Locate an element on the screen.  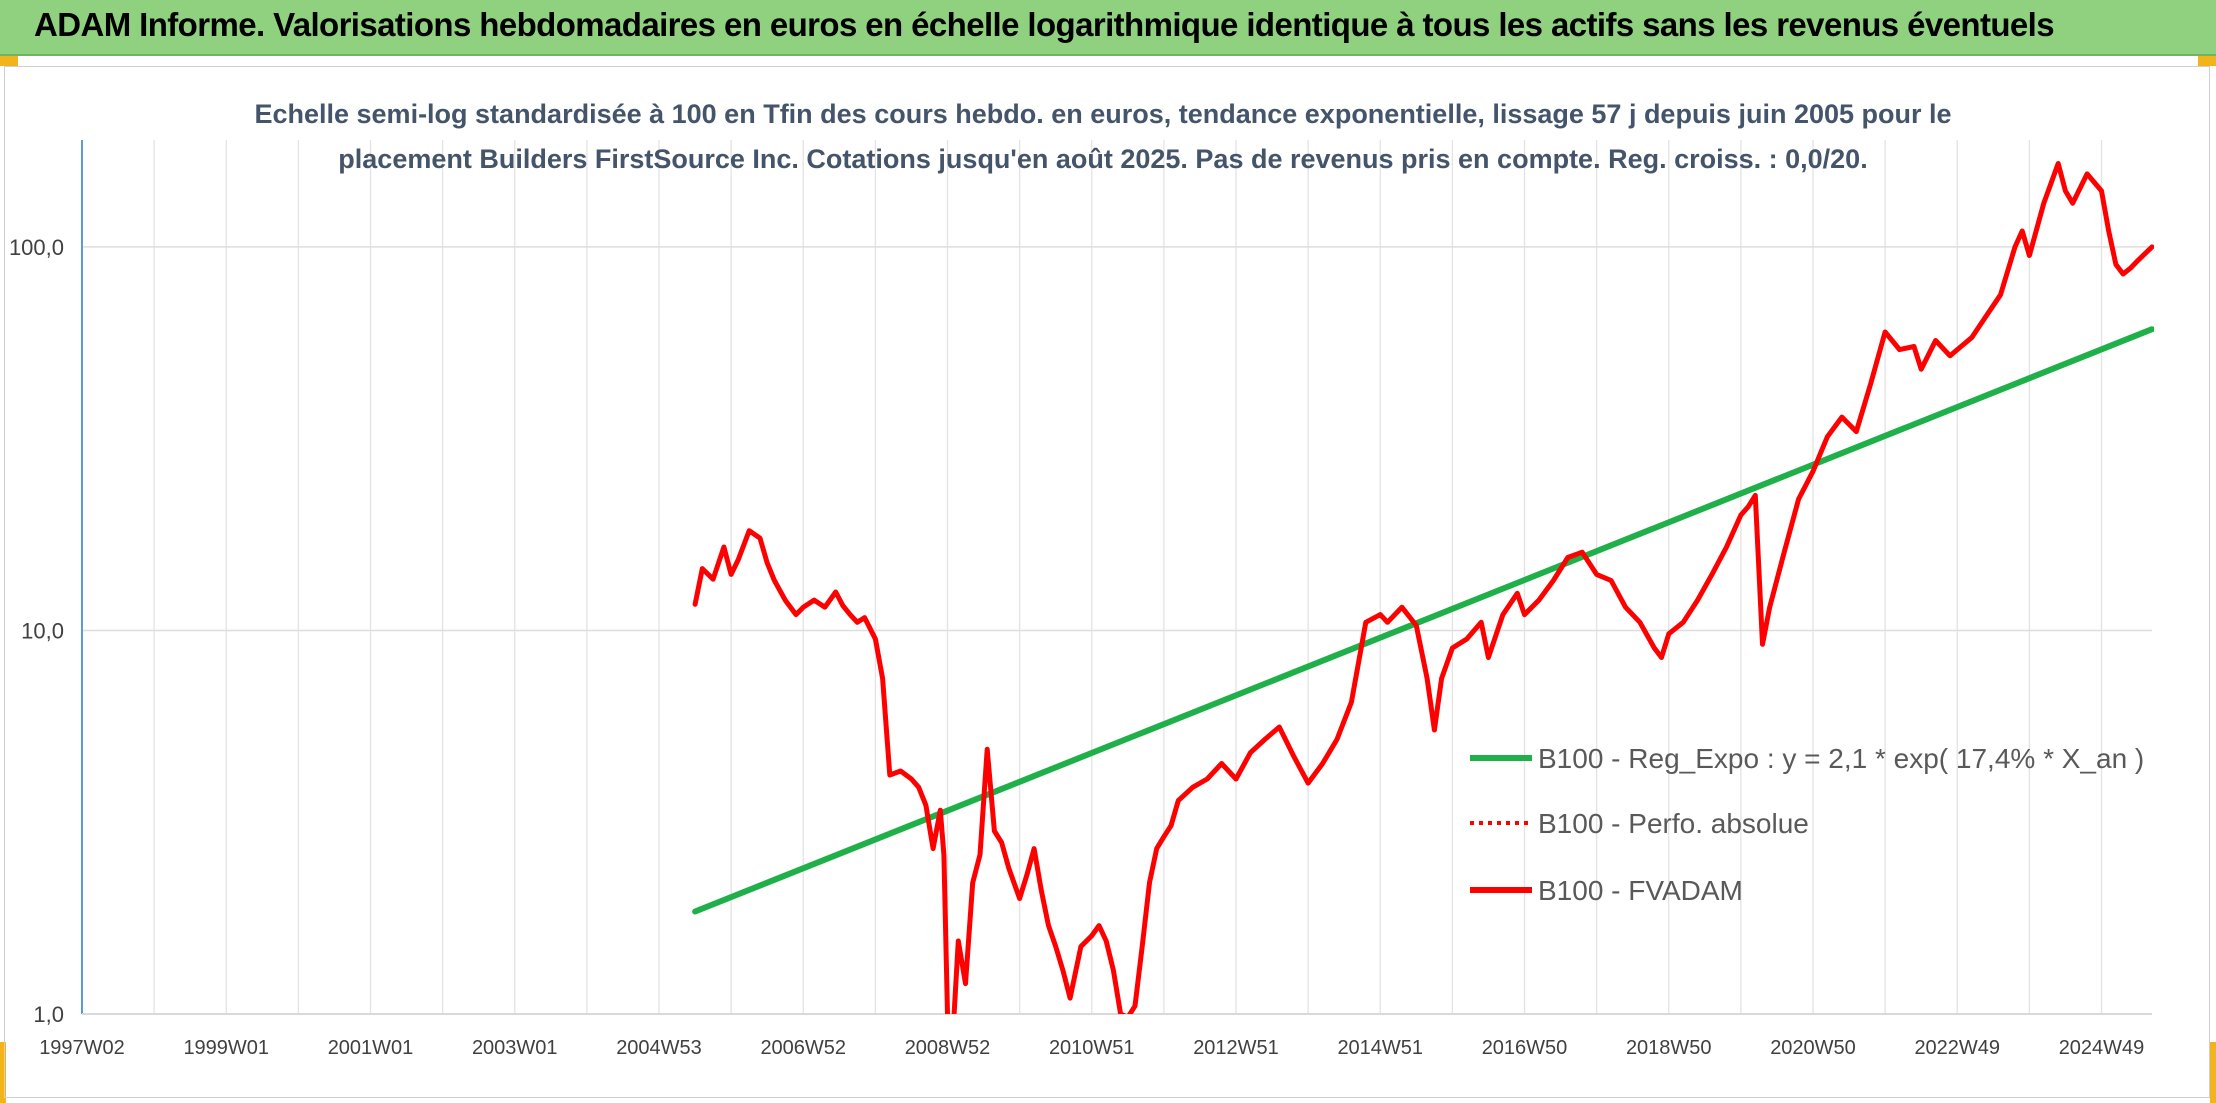
legend-label-2: B100 - FVADAM is located at coordinates (1640, 890).